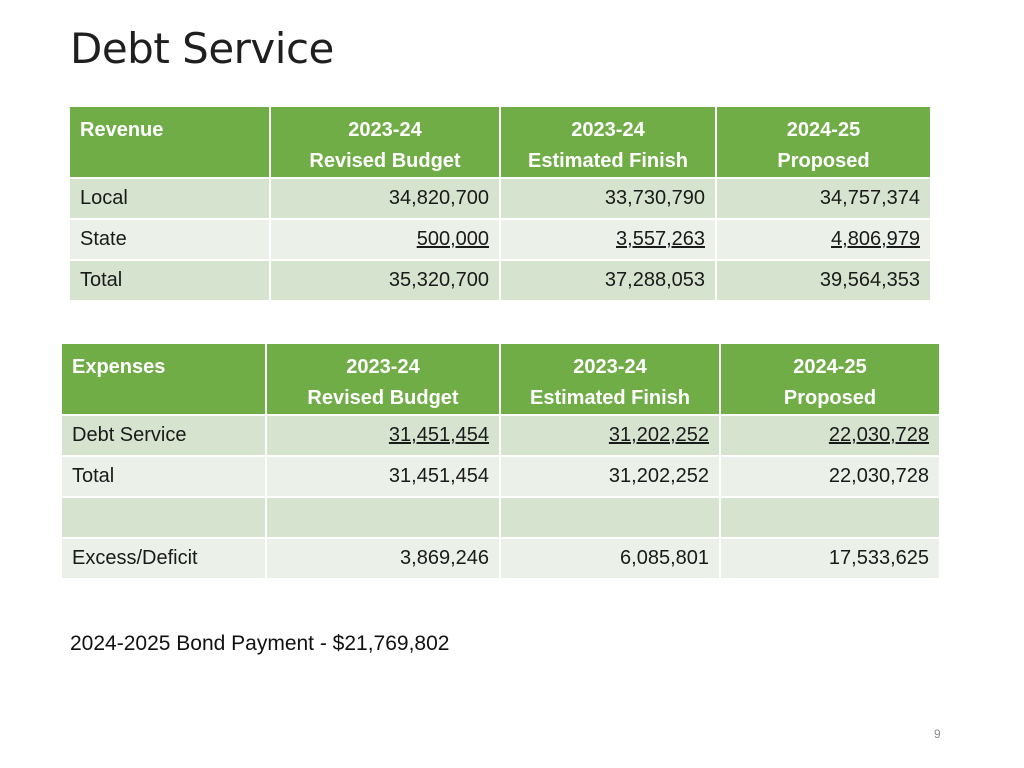 The width and height of the screenshot is (1024, 768). Describe the element at coordinates (830, 379) in the screenshot. I see `expenses-header-proposed: 2024-25 Proposed` at that location.